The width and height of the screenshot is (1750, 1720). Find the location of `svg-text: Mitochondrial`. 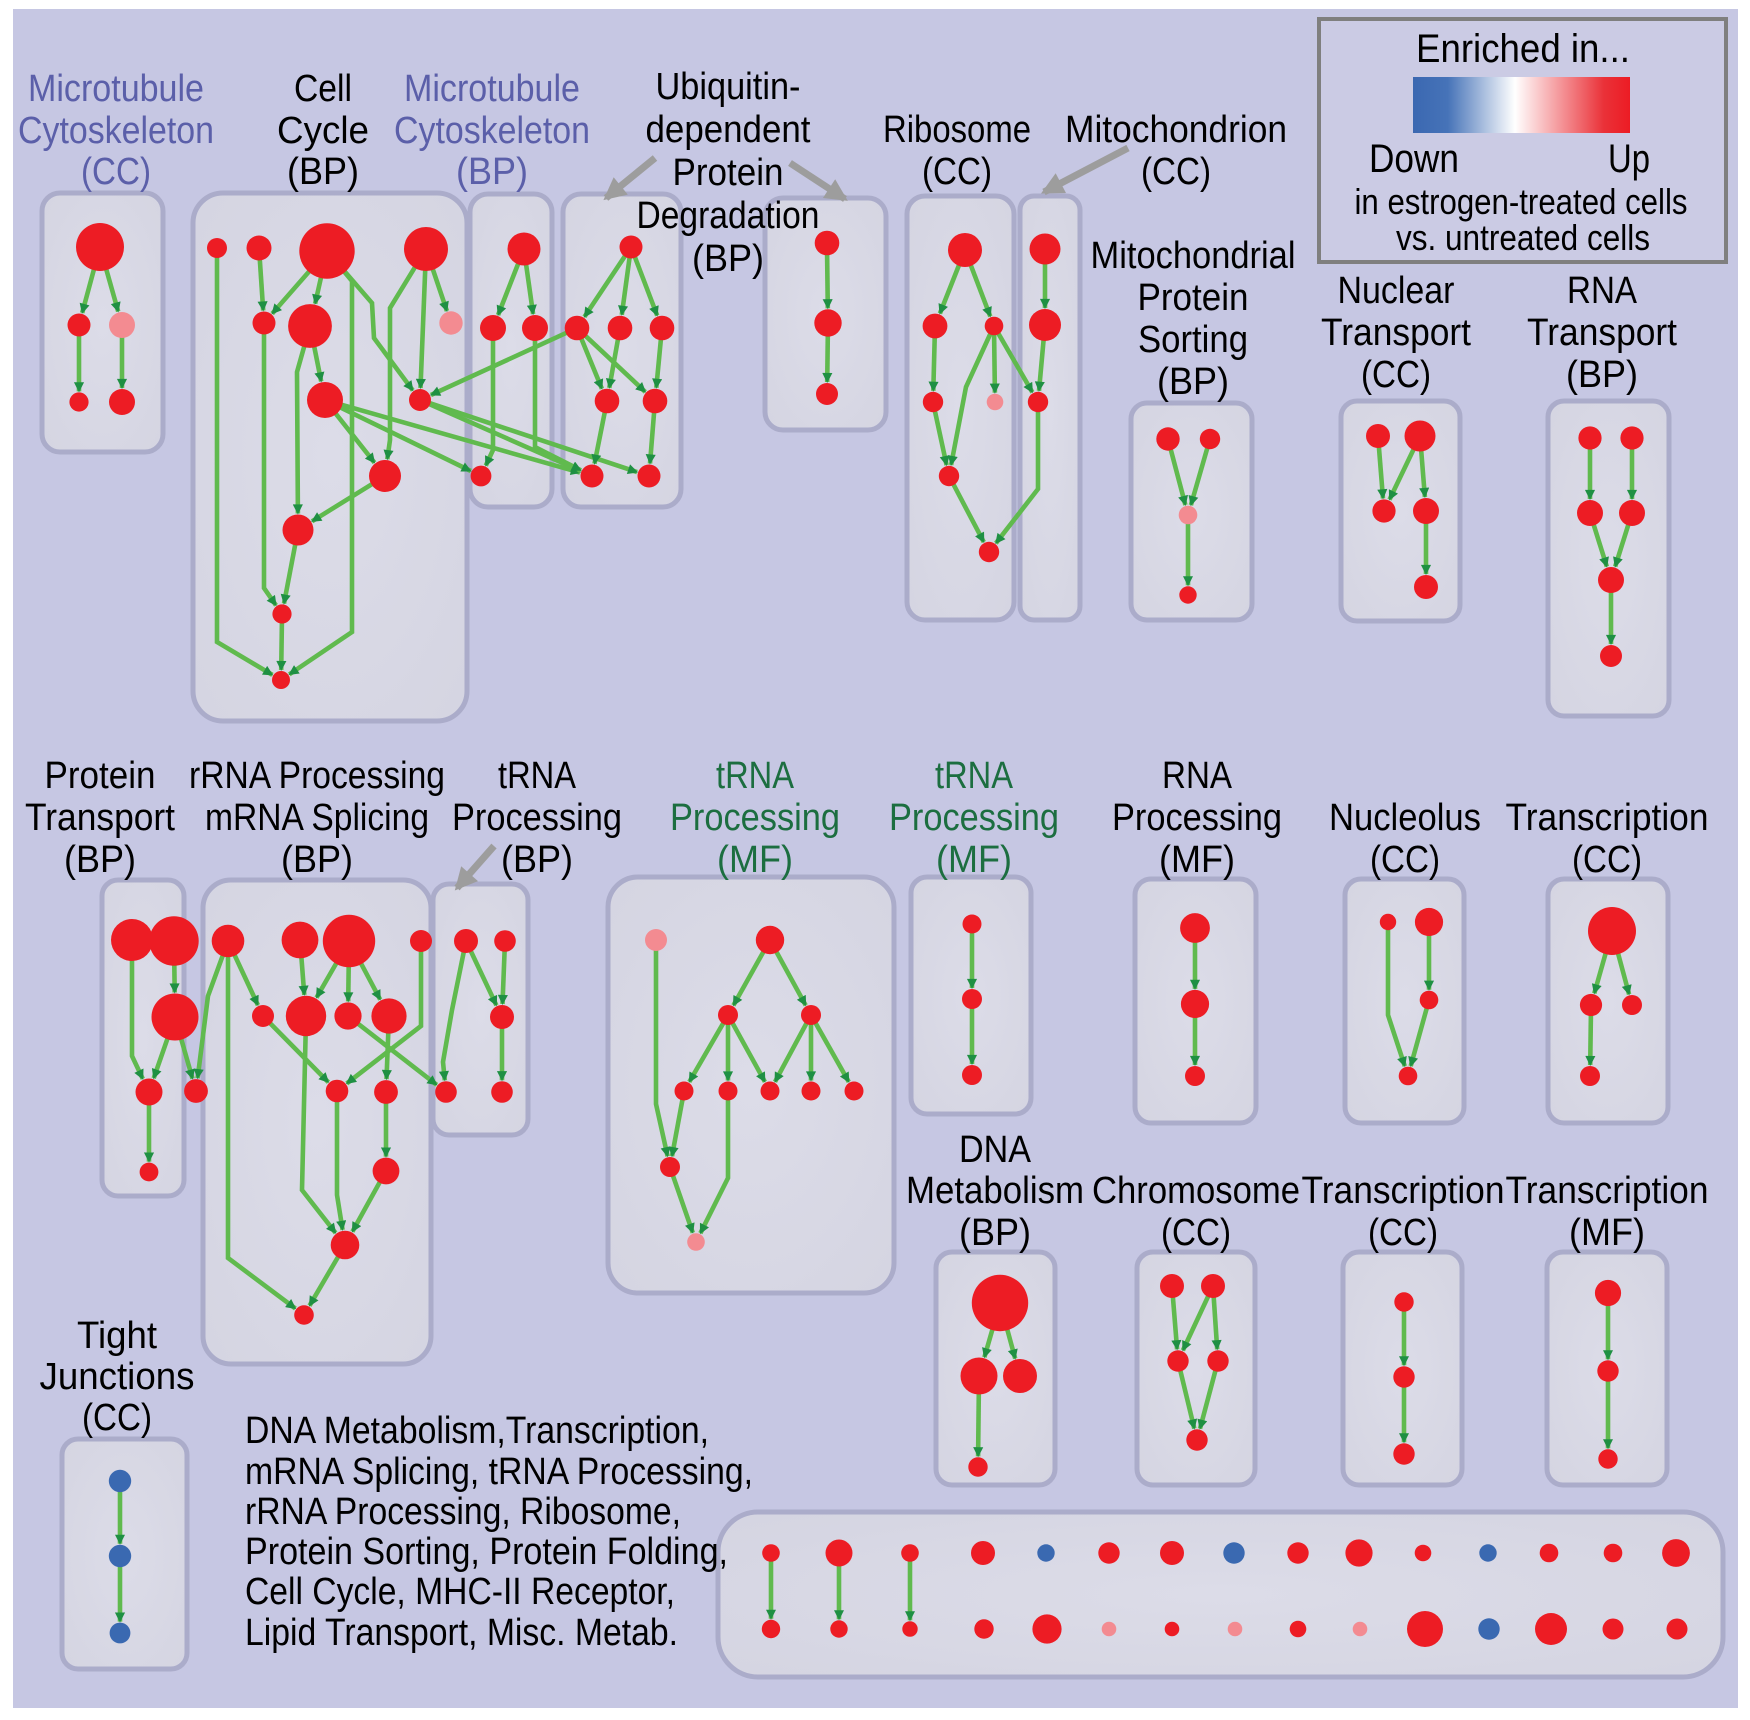

svg-text: Mitochondrial is located at coordinates (1193, 256).